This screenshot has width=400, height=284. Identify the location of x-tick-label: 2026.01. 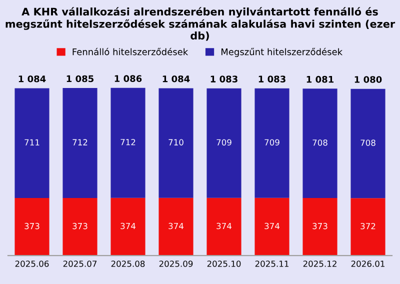
(367, 263).